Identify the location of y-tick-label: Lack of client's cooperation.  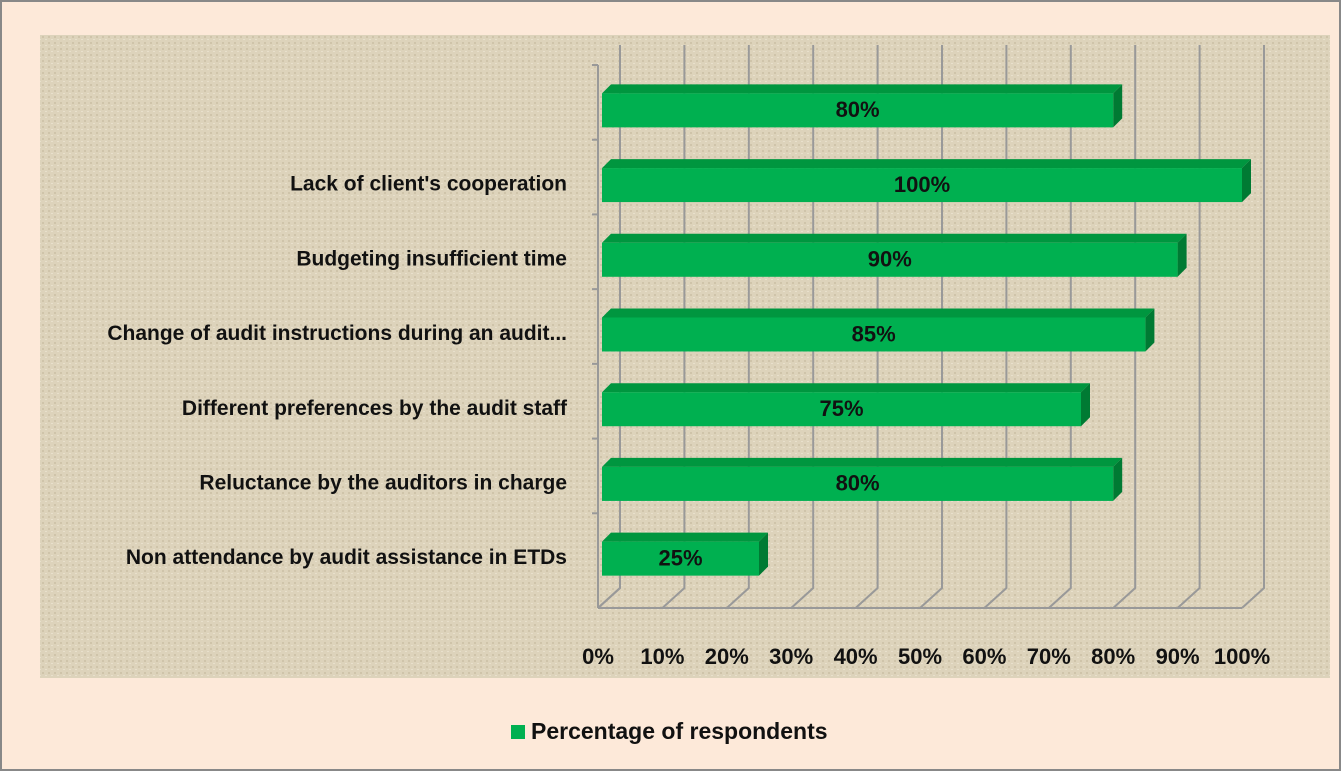
(428, 184).